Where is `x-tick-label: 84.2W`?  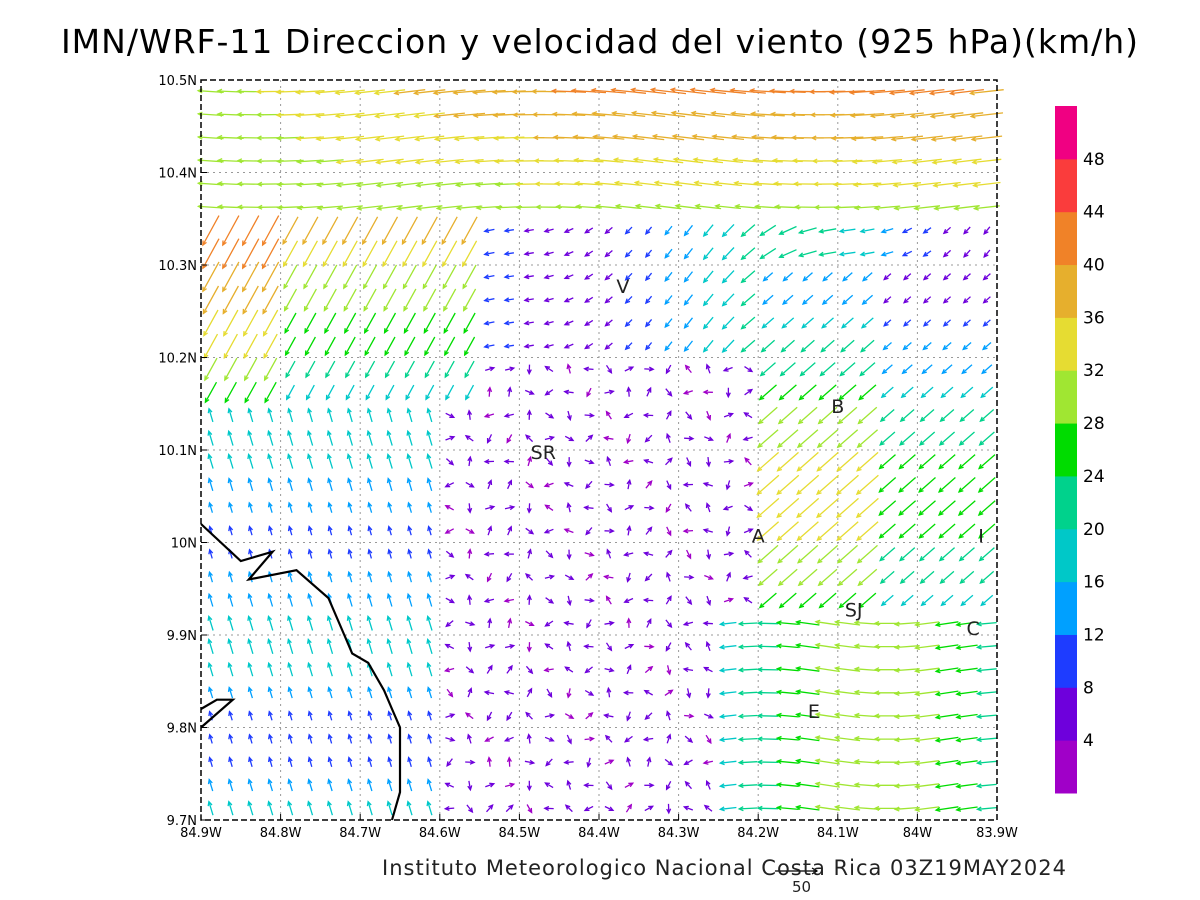 x-tick-label: 84.2W is located at coordinates (758, 833).